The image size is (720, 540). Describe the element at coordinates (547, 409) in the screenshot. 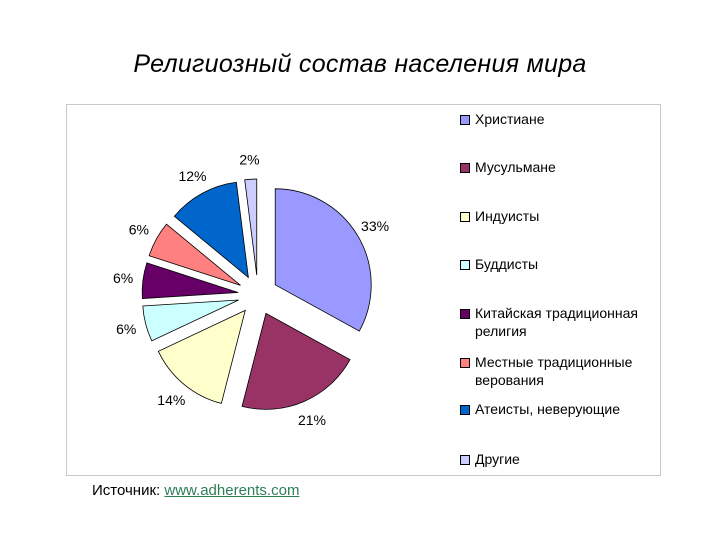

I see `legend-label: Атеисты, неверующие` at that location.